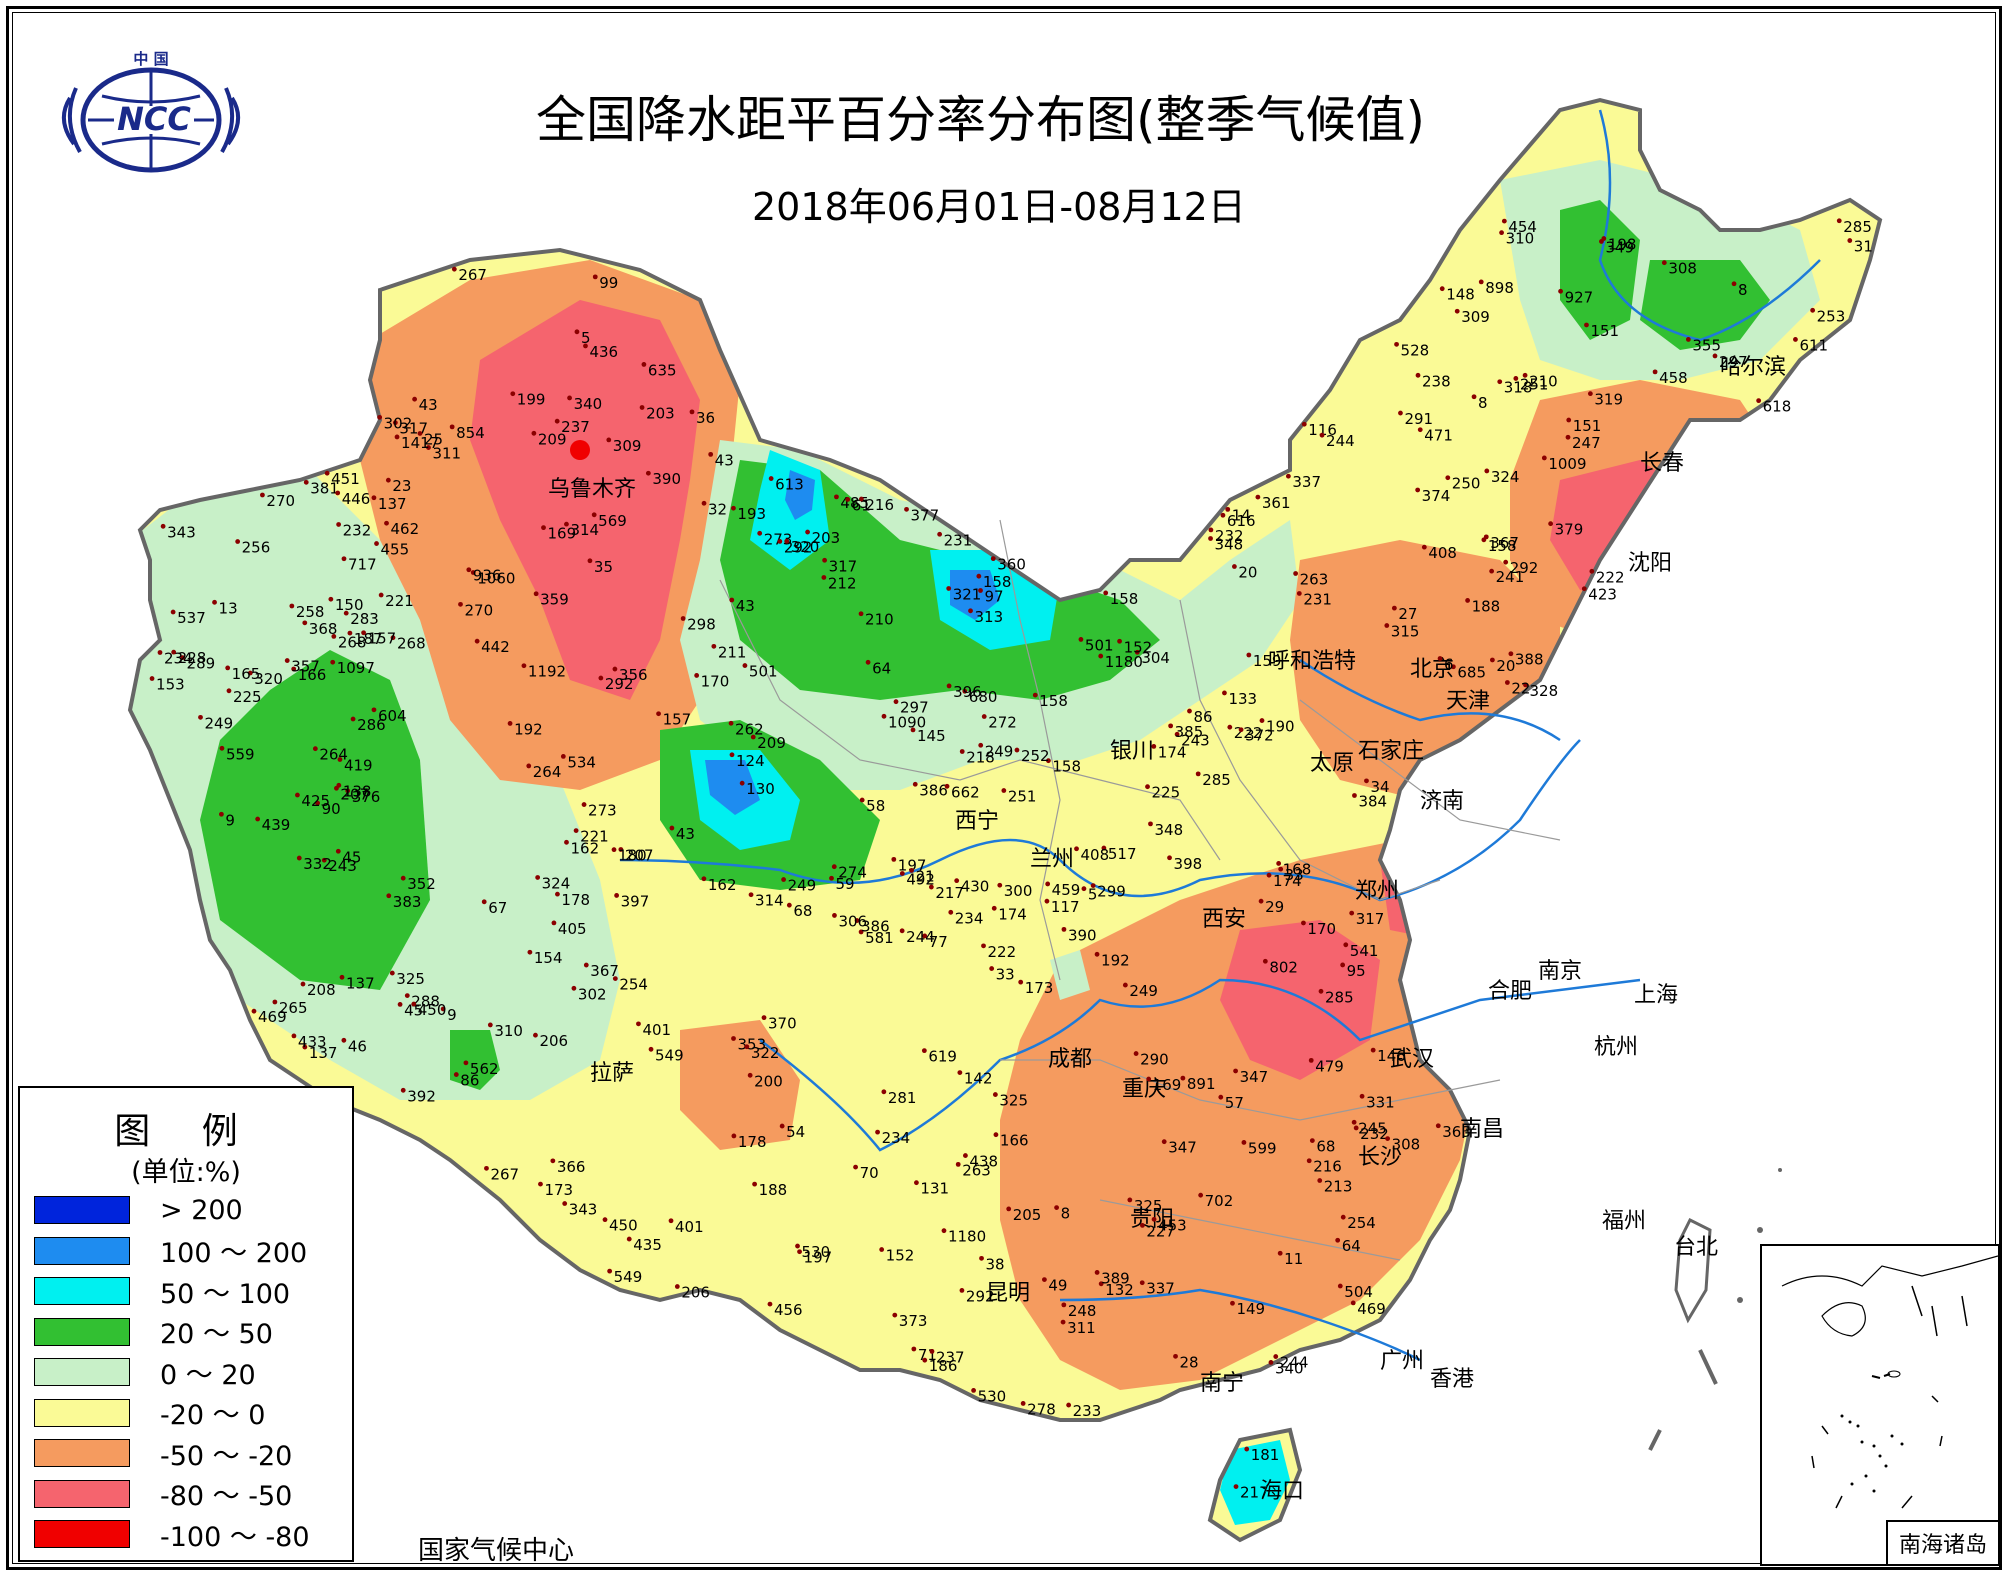 This screenshot has width=2012, height=1580. What do you see at coordinates (268, 679) in the screenshot?
I see `station-value: 320` at bounding box center [268, 679].